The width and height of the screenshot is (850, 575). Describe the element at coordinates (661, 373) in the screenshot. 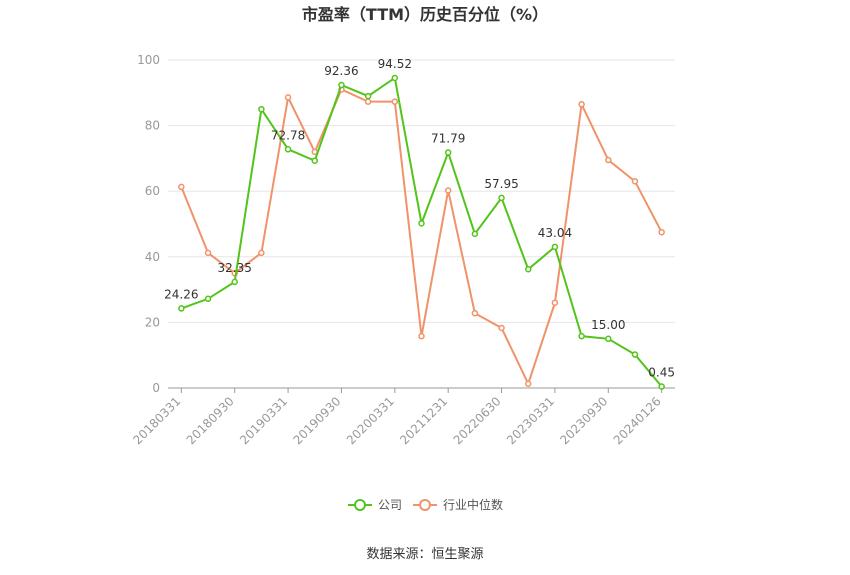

I see `data-label: 0.45` at that location.